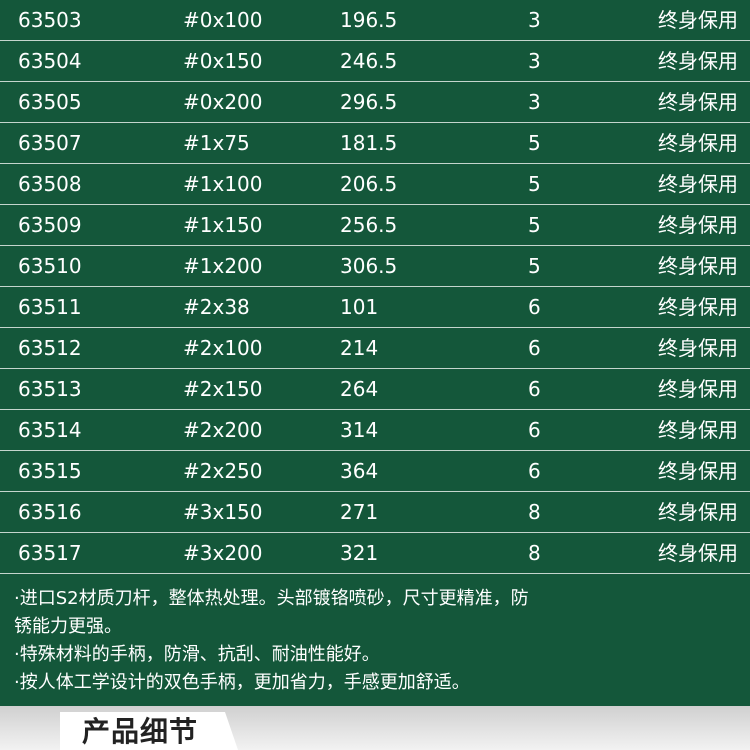 This screenshot has width=750, height=750. What do you see at coordinates (216, 307) in the screenshot?
I see `table-cell: #2x38` at bounding box center [216, 307].